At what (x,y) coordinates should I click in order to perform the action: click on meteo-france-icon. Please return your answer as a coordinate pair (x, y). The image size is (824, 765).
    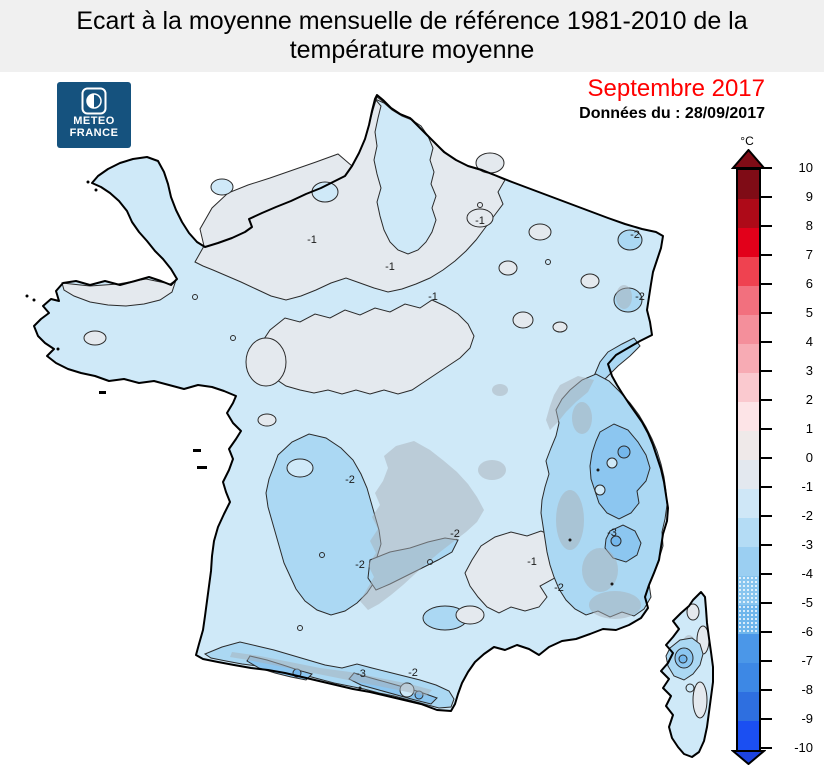
    Looking at the image, I should click on (94, 101).